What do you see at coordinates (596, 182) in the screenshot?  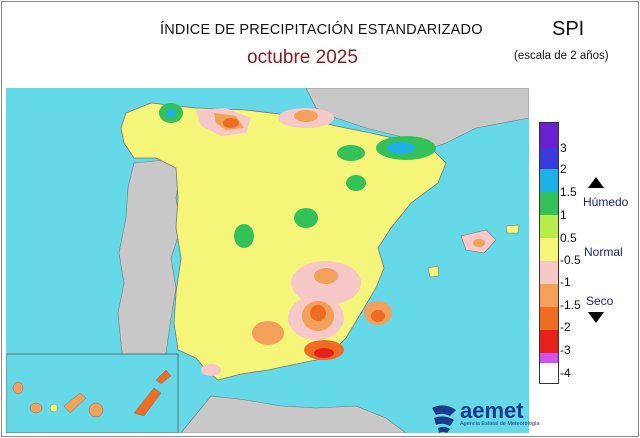 I see `arrow-up-icon` at bounding box center [596, 182].